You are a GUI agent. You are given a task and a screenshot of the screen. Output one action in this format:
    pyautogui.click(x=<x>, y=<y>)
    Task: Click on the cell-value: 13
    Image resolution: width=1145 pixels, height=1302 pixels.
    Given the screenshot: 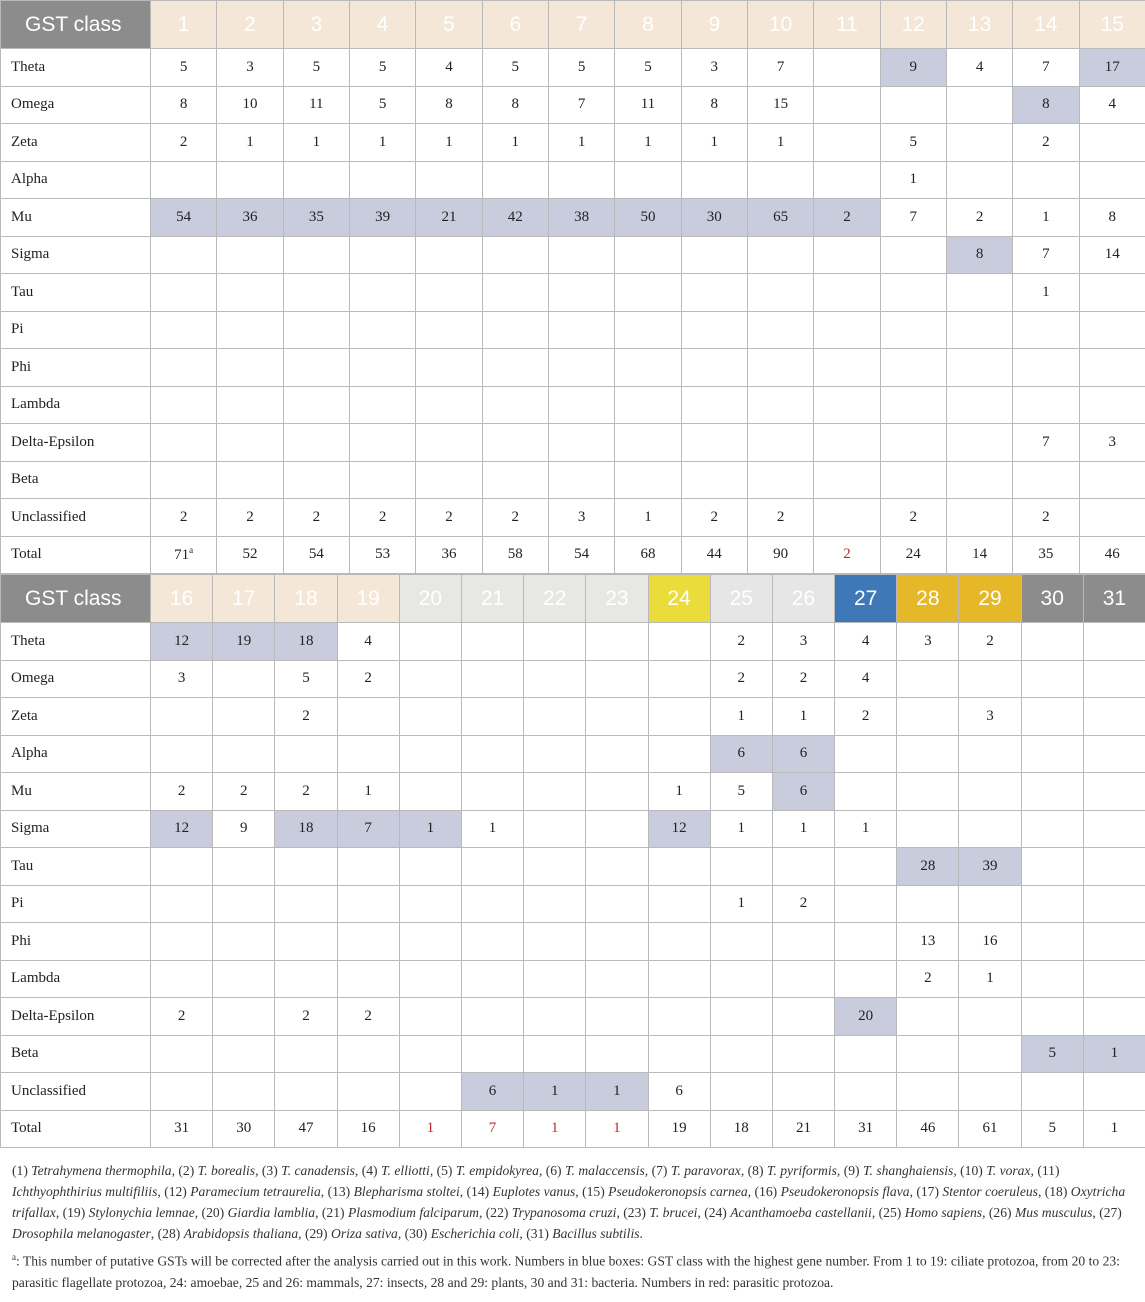 What is the action you would take?
    pyautogui.click(x=928, y=940)
    